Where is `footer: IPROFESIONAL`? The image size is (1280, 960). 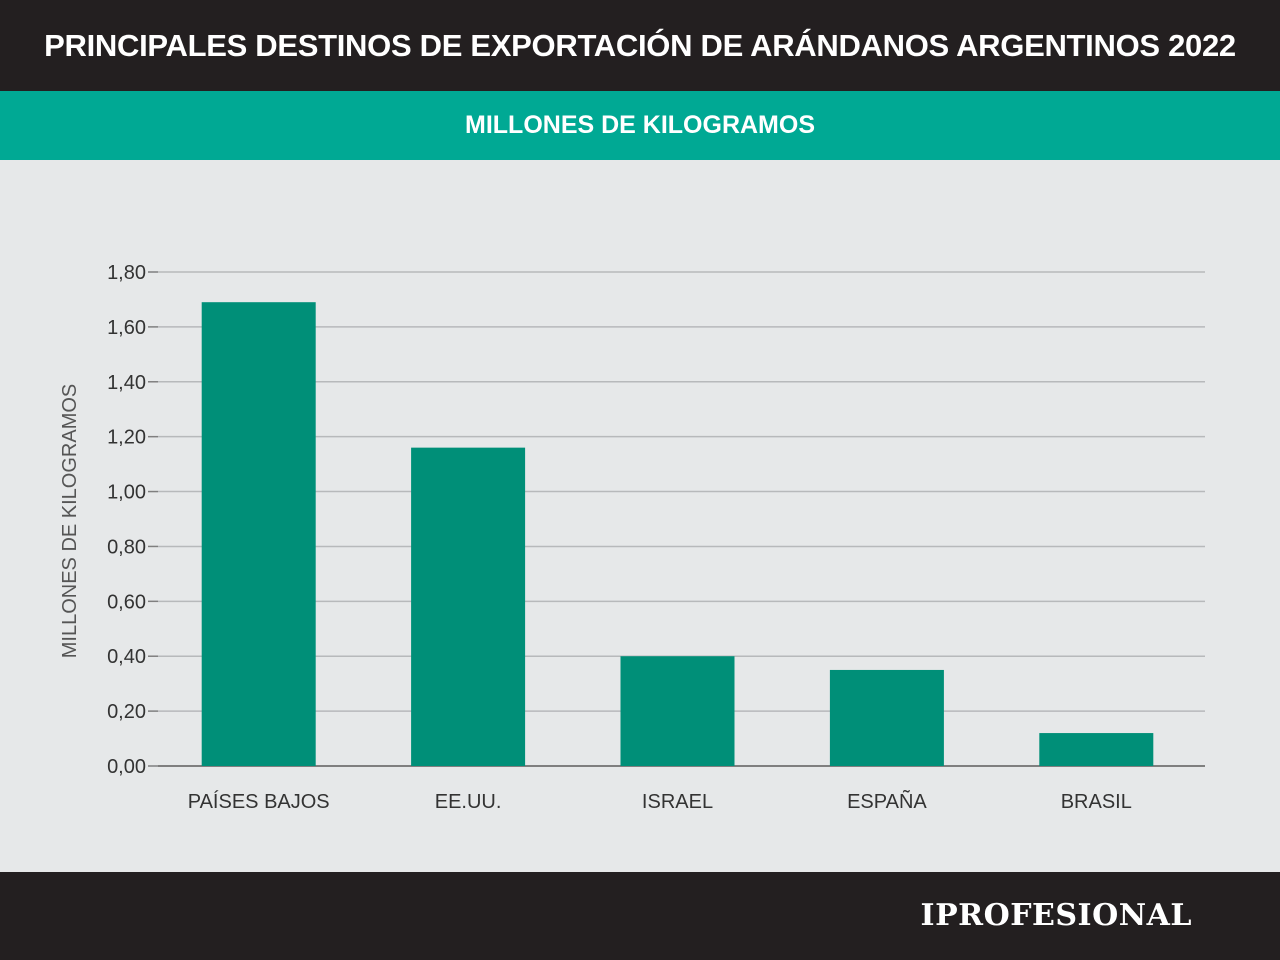
footer: IPROFESIONAL is located at coordinates (640, 916).